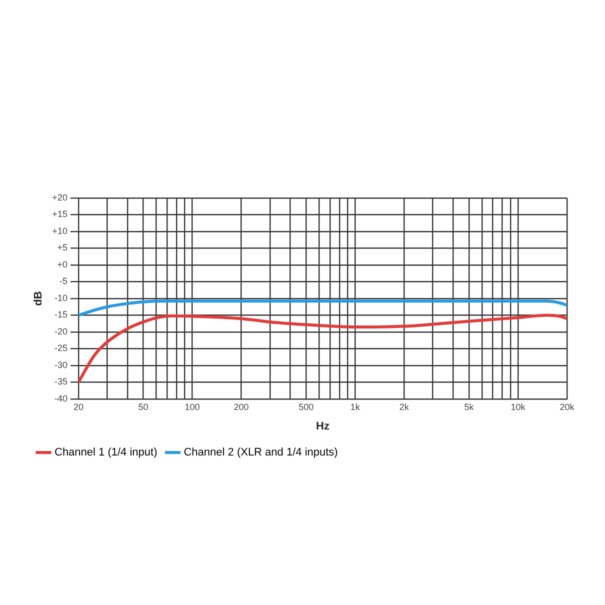 This screenshot has width=605, height=605. Describe the element at coordinates (106, 452) in the screenshot. I see `legend-label: Channel 1 (1/4 input)` at that location.